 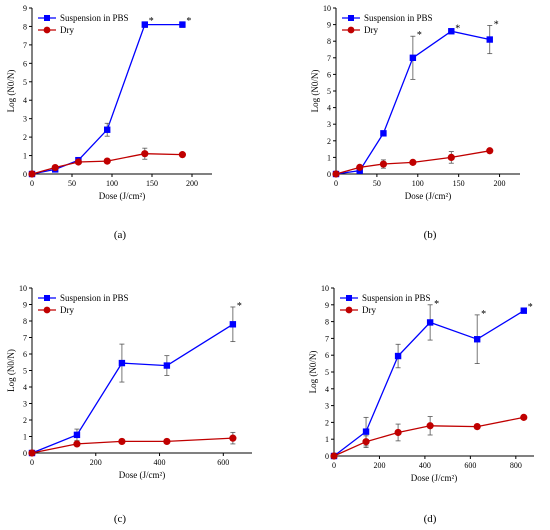 I want to click on panel-label-a: (a), so click(x=120, y=235).